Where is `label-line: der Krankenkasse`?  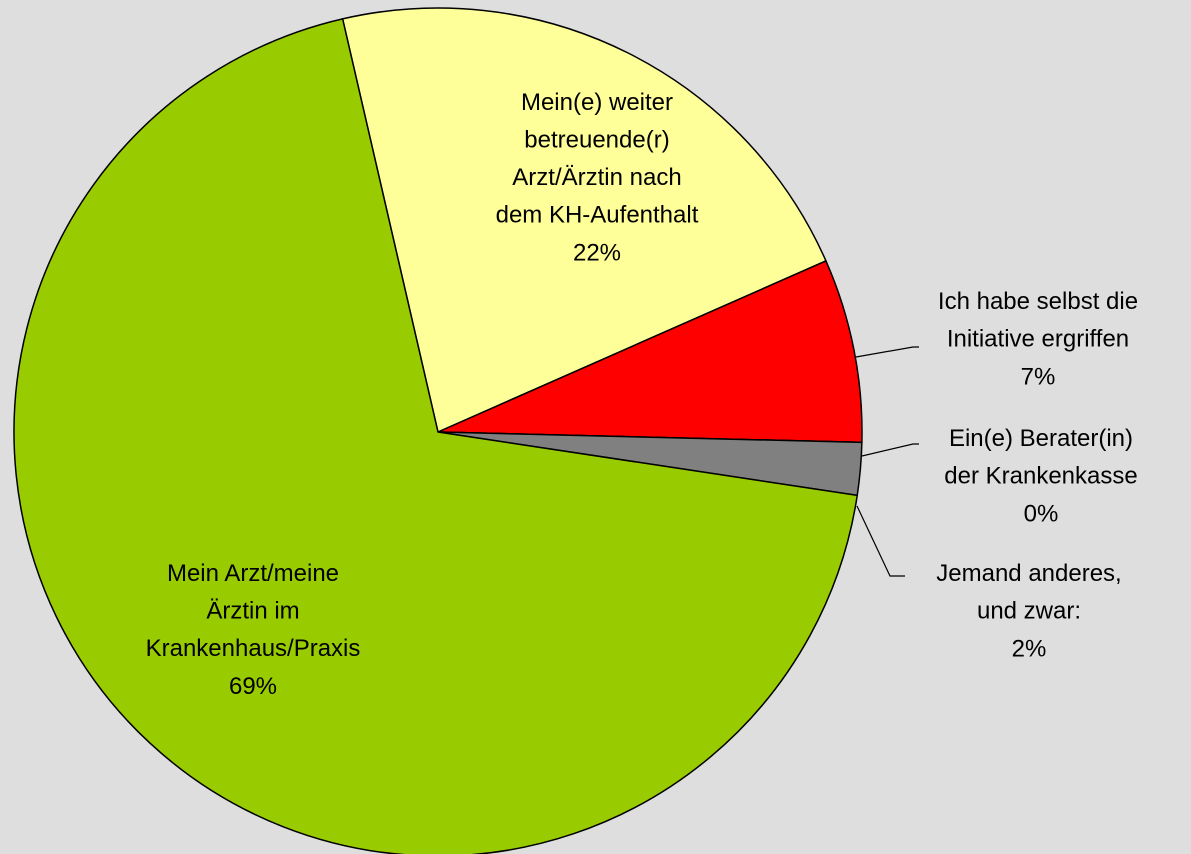 label-line: der Krankenkasse is located at coordinates (1040, 476).